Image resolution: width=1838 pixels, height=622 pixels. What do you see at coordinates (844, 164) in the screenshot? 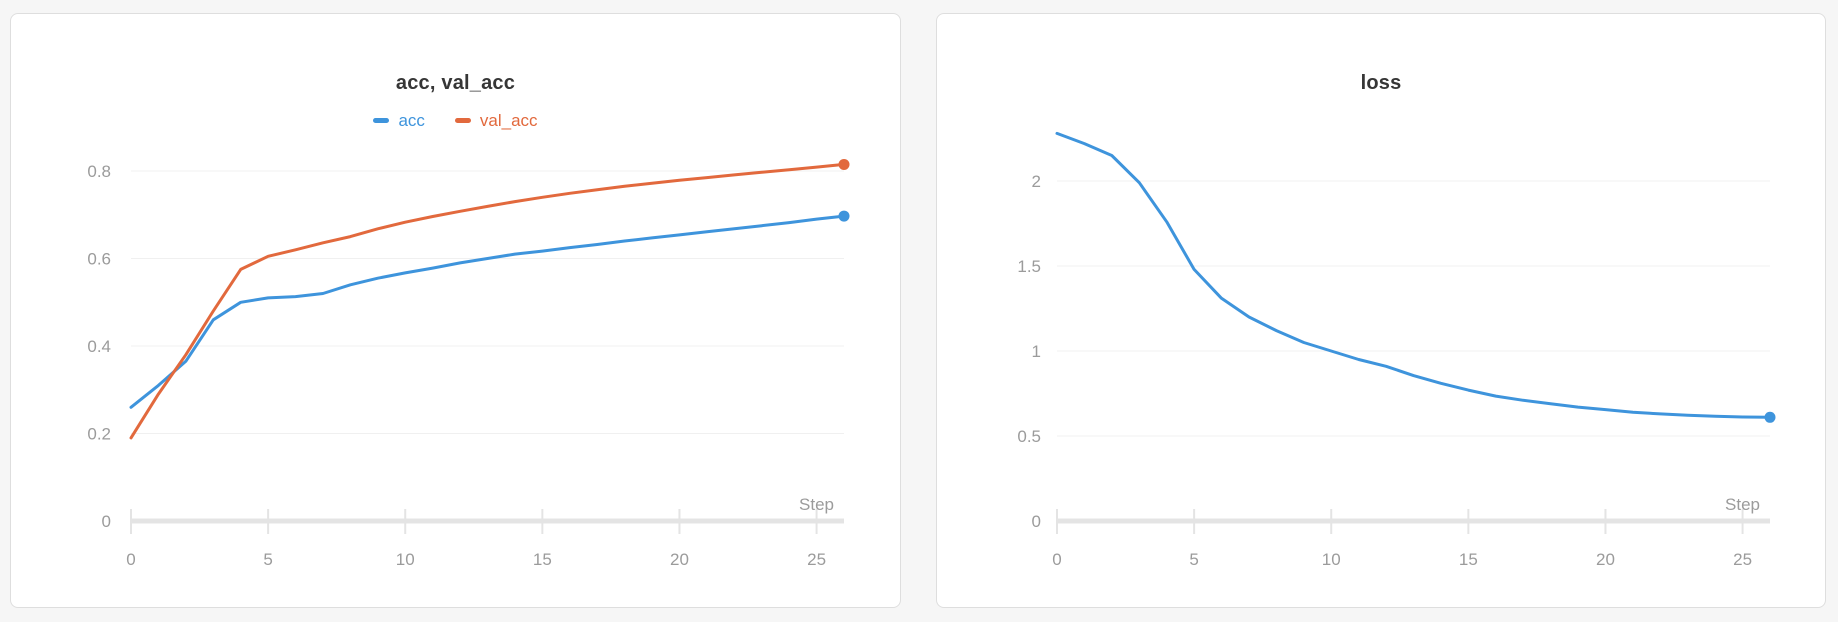
I see `series-end-dot-val_acc` at bounding box center [844, 164].